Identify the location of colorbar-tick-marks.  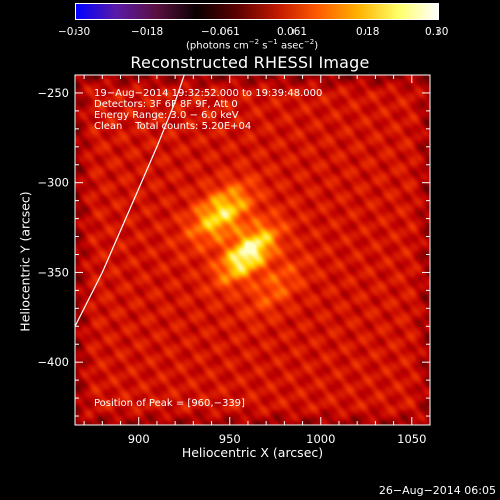
(257, 27).